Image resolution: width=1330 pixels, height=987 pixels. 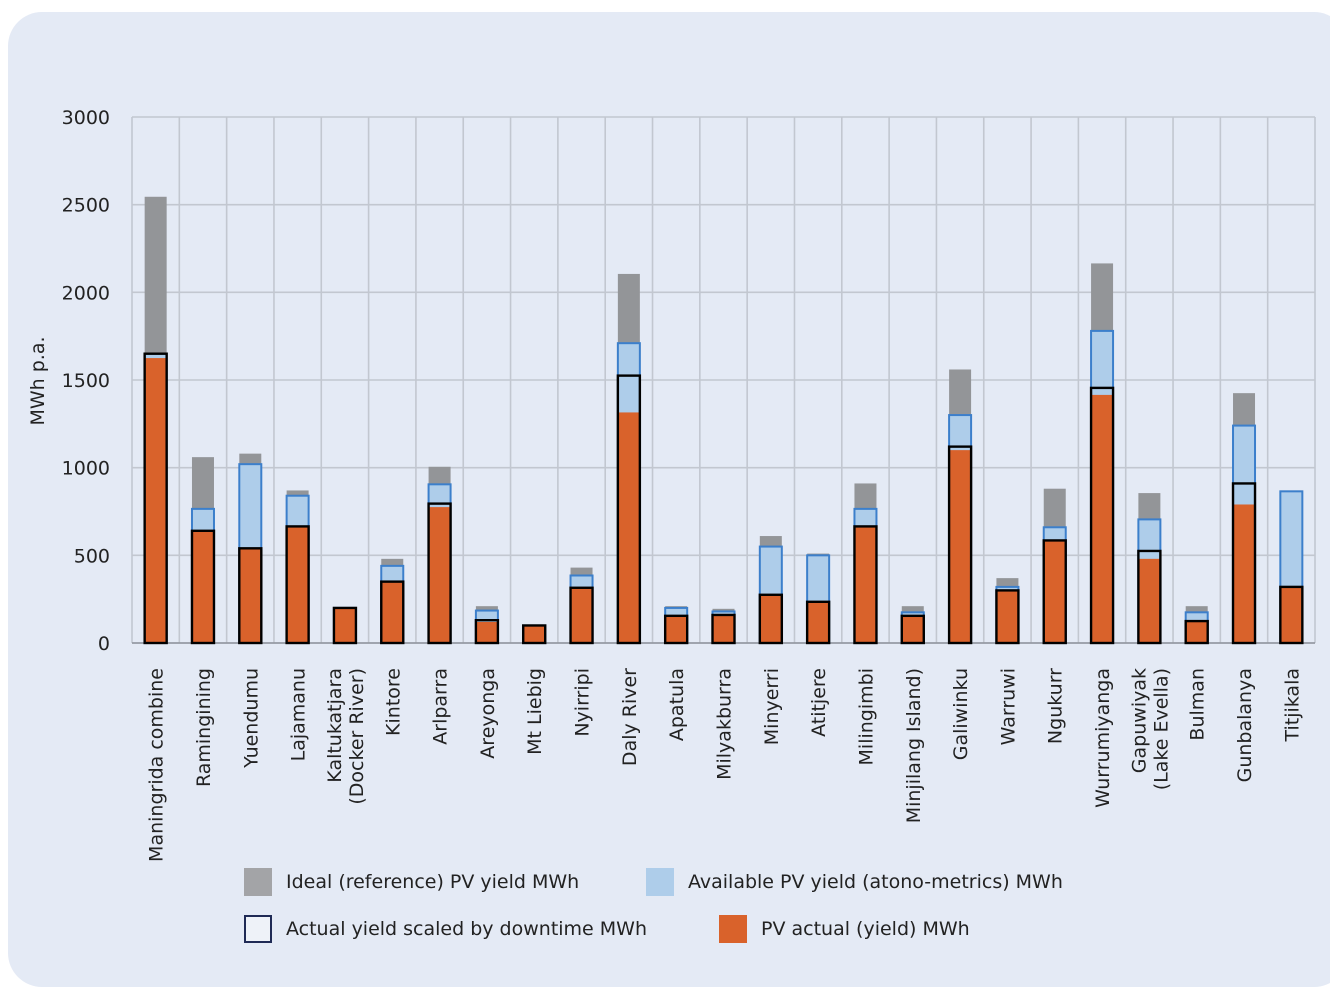 I want to click on x-tick-label-line: Ramingining, so click(x=204, y=727).